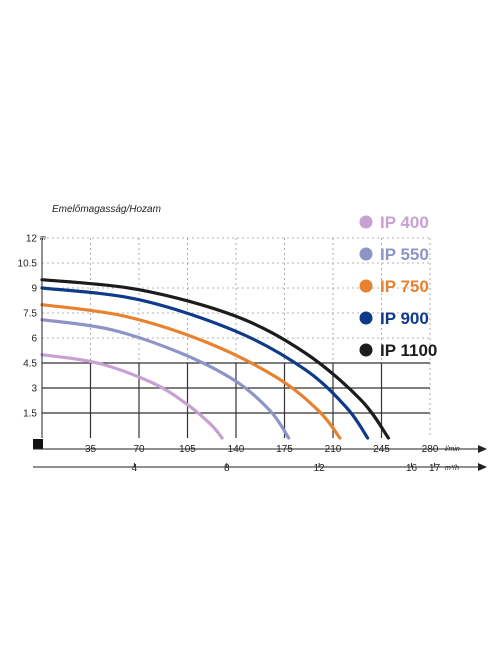  What do you see at coordinates (482, 467) in the screenshot?
I see `x2-axis-arrow` at bounding box center [482, 467].